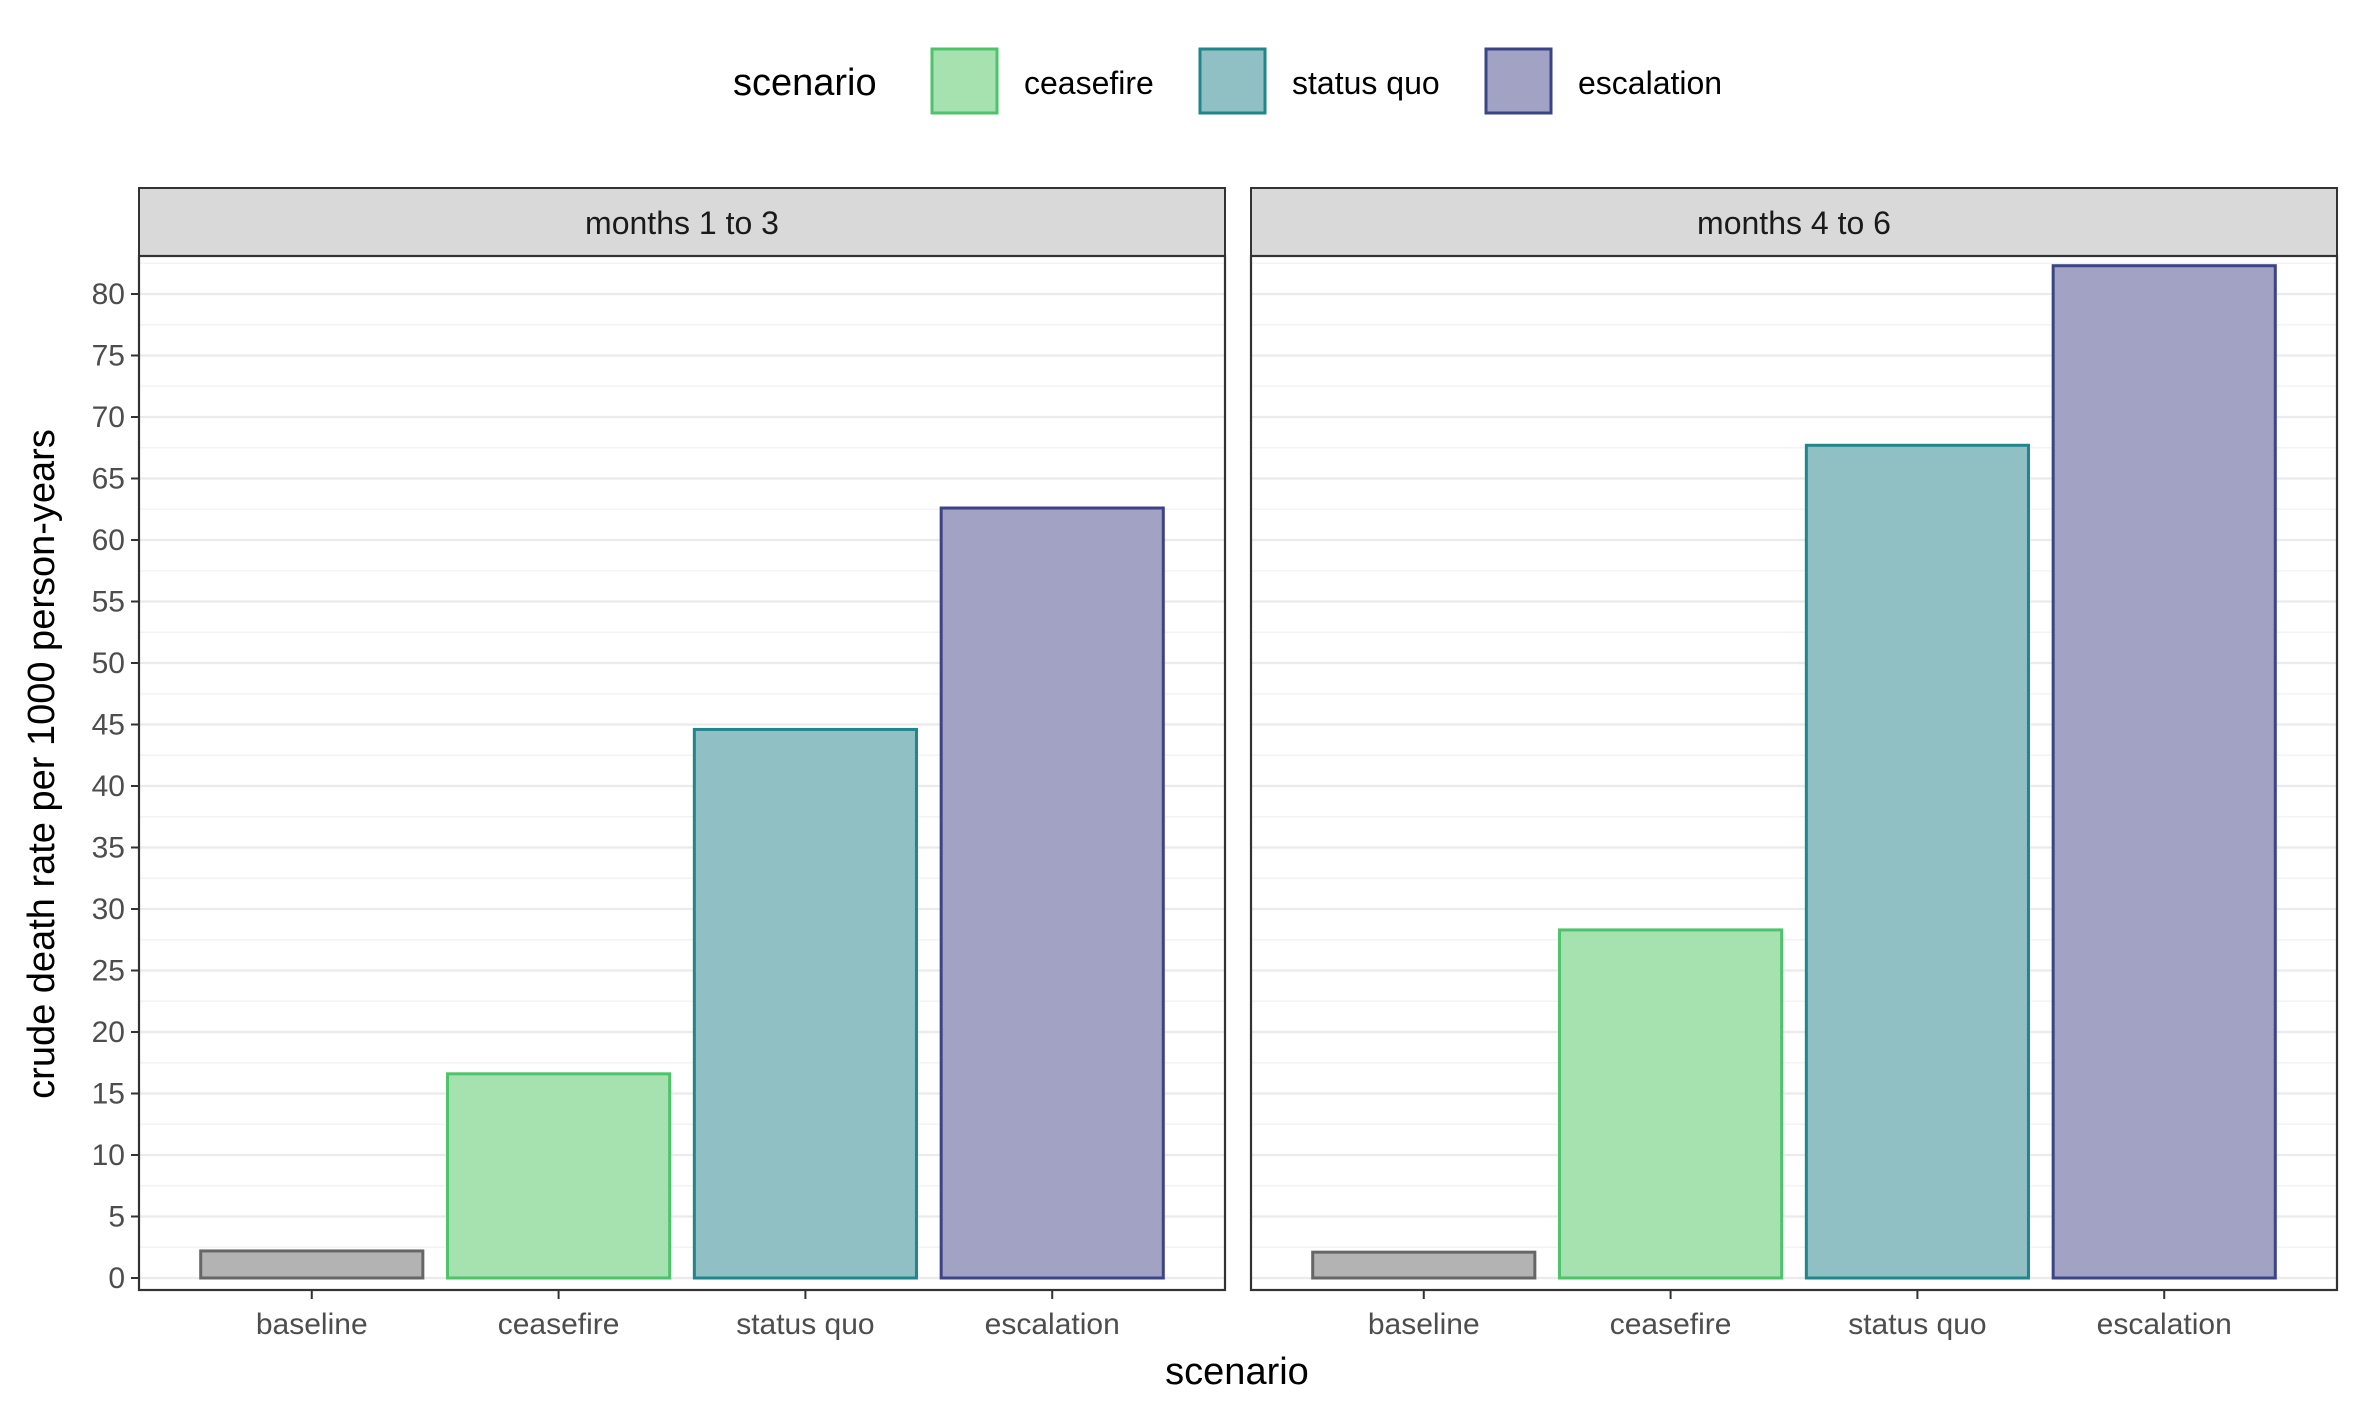  What do you see at coordinates (1650, 83) in the screenshot?
I see `legend-label: escalation` at bounding box center [1650, 83].